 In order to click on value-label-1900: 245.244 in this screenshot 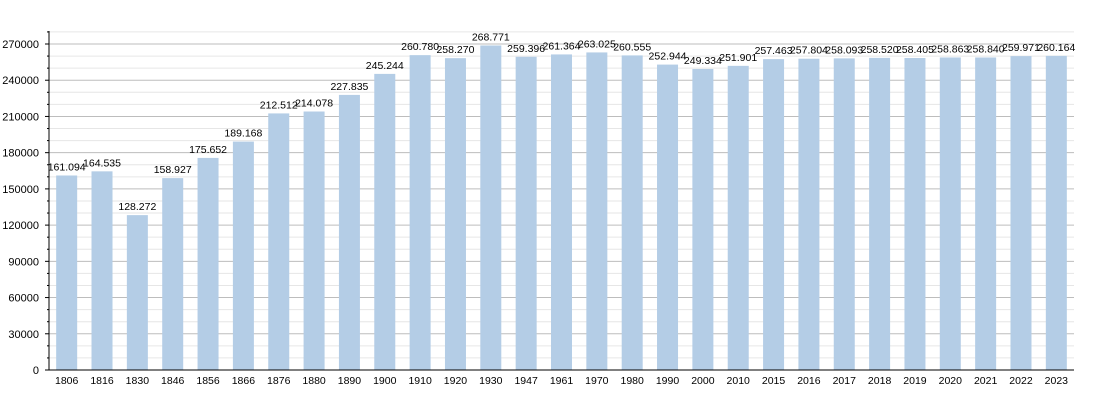, I will do `click(385, 66)`.